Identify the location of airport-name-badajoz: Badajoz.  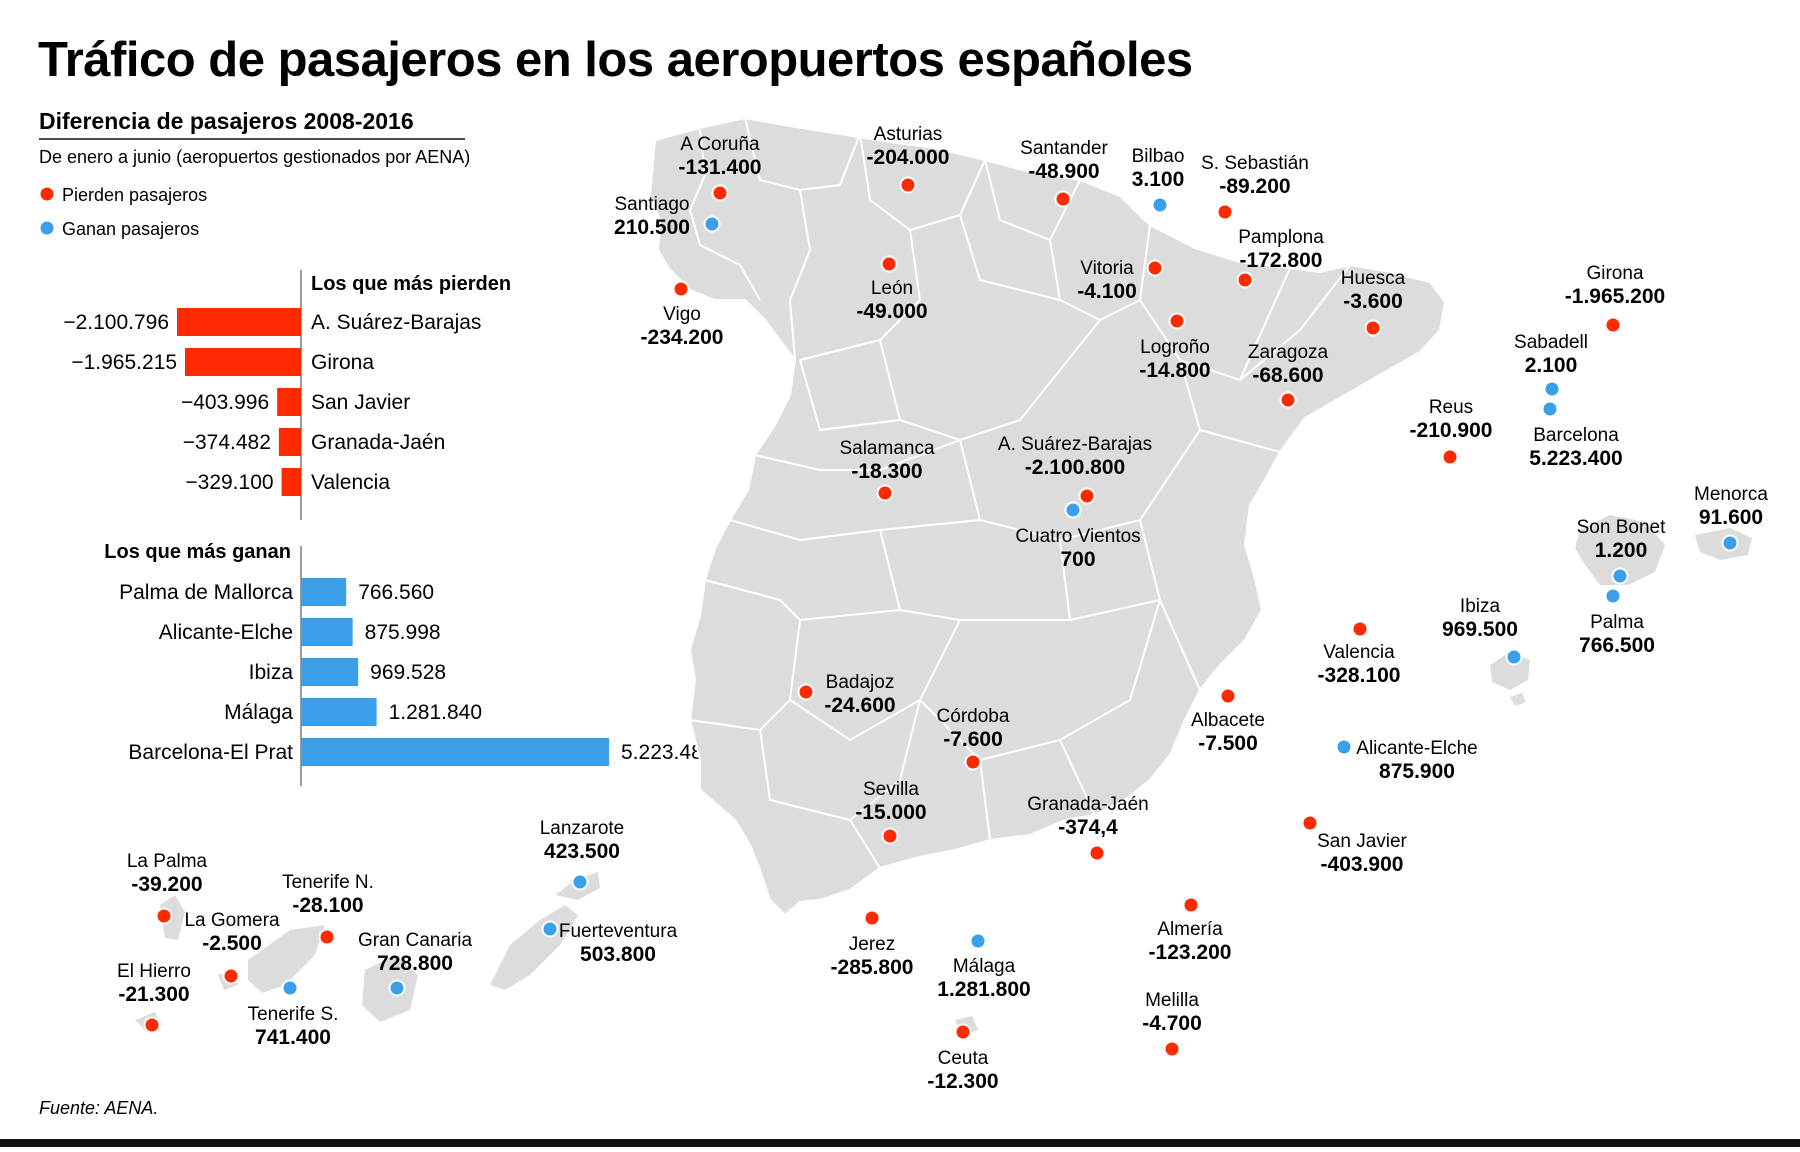
(860, 682).